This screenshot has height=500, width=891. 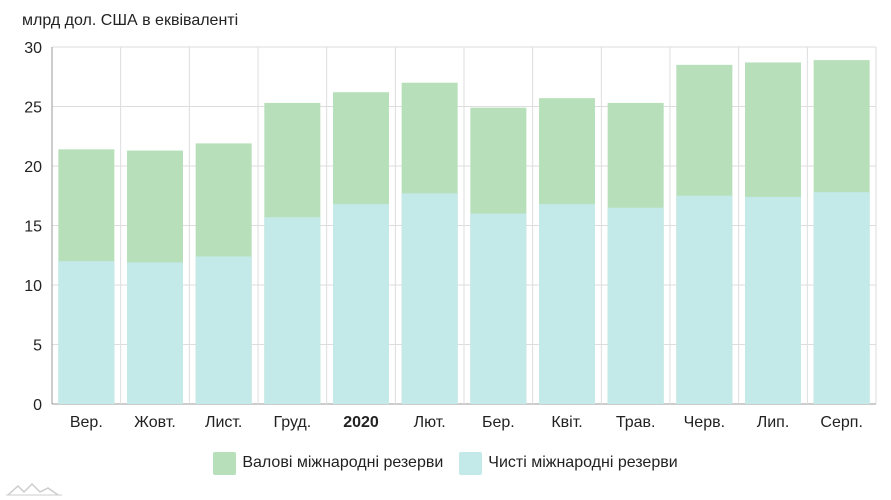 I want to click on y-tick-label: 0, so click(x=37, y=405).